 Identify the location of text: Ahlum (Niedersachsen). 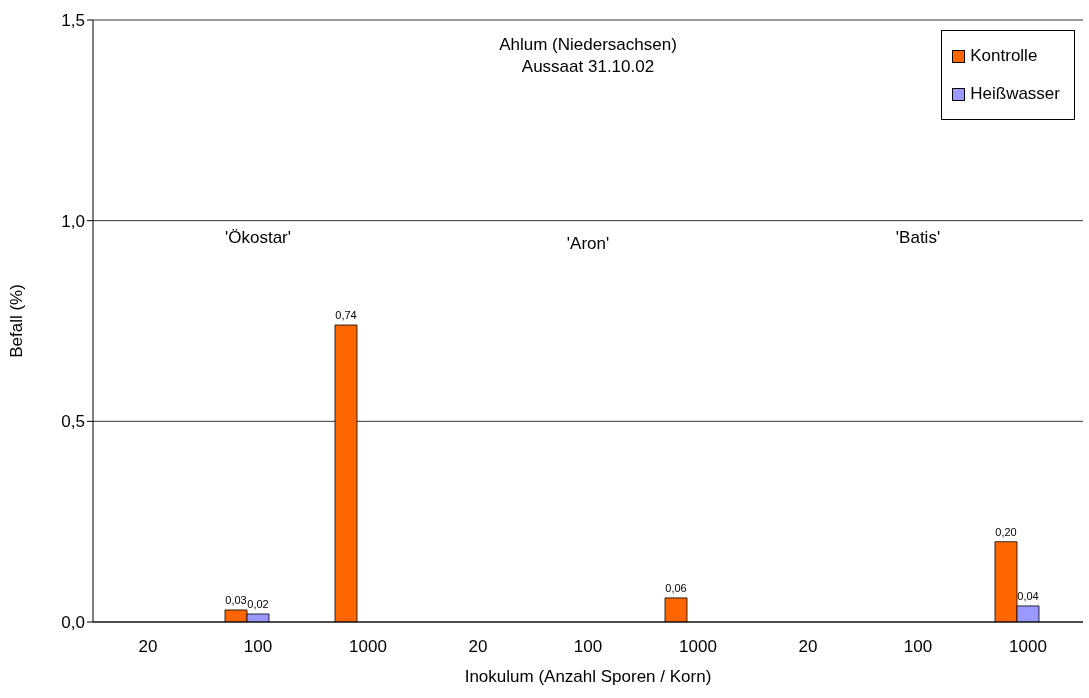
(588, 44).